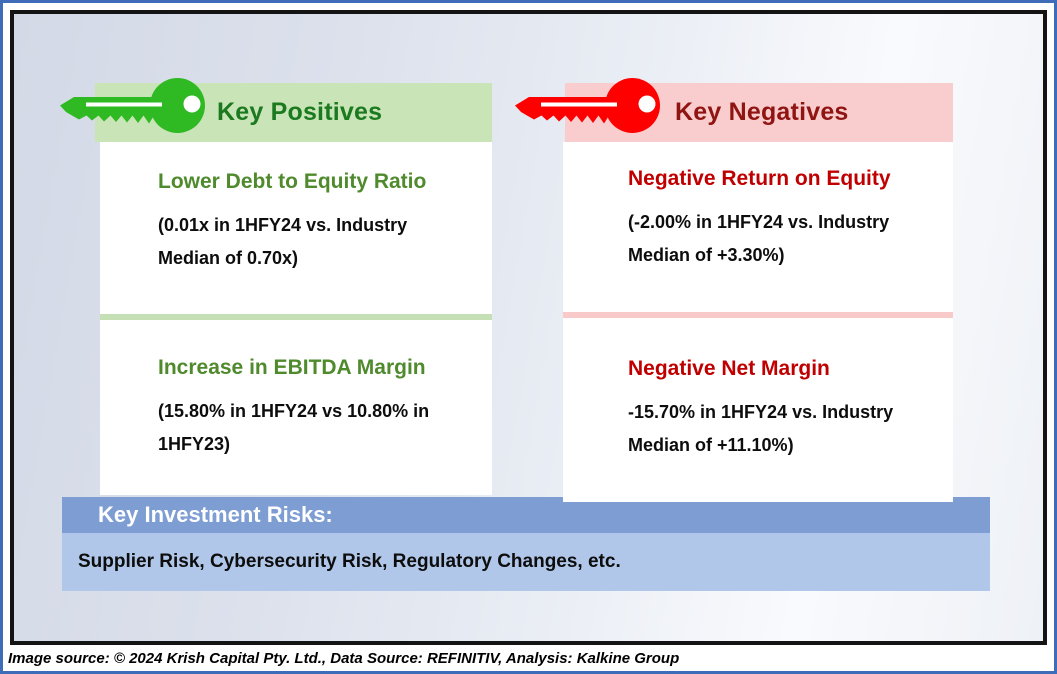 The image size is (1057, 674). I want to click on key-investment-risks-header: Key Investment Risks:, so click(526, 515).